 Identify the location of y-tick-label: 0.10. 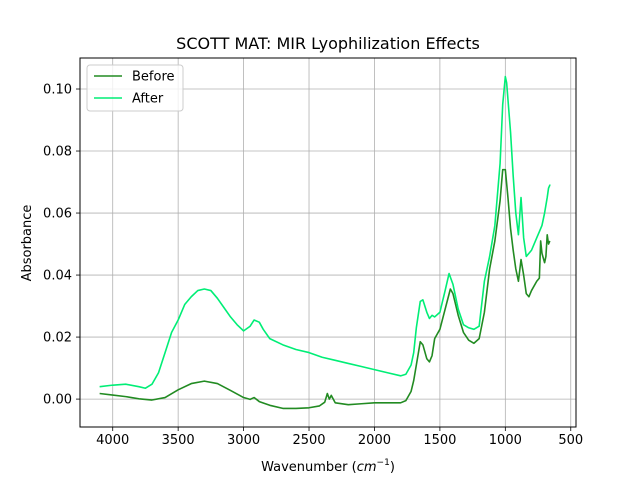
(57, 90).